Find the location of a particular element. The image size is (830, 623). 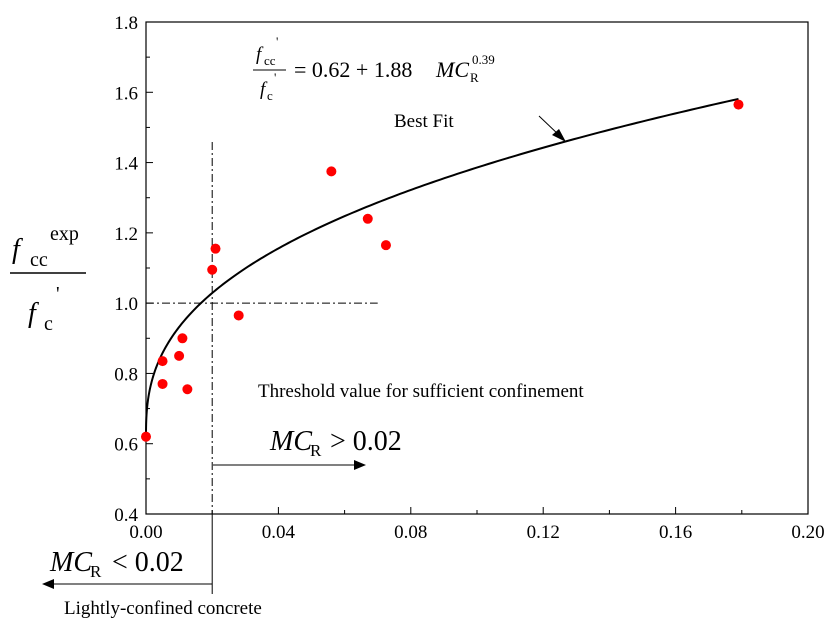

ylabel-num-sub: cc is located at coordinates (39, 260).